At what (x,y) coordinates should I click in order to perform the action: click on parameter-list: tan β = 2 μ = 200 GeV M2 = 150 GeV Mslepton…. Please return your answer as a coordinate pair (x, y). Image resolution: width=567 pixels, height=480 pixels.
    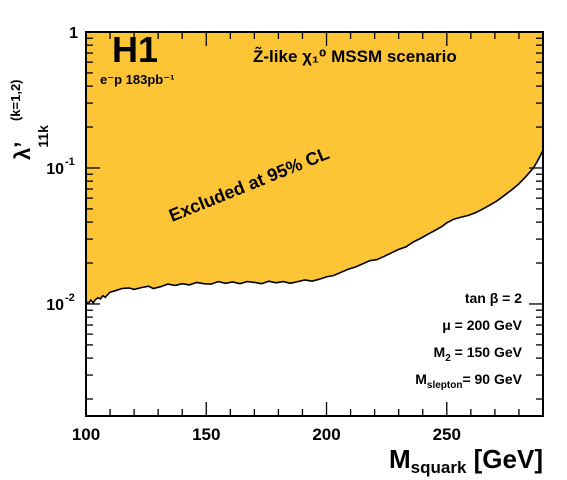
    Looking at the image, I should click on (468, 340).